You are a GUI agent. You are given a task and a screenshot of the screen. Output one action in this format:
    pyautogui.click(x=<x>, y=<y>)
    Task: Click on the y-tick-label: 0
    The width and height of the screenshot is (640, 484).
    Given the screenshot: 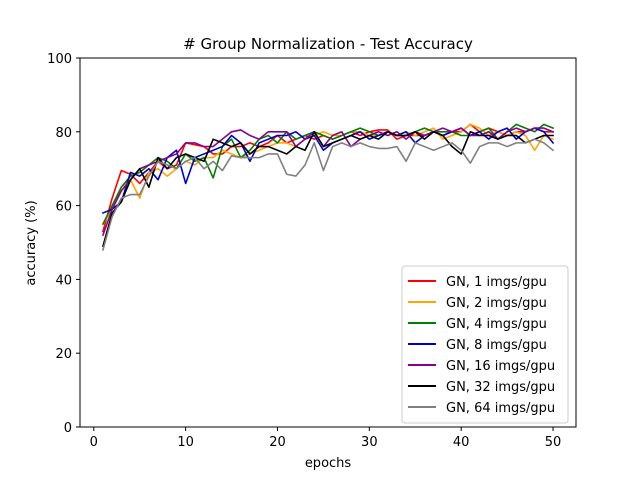 What is the action you would take?
    pyautogui.click(x=68, y=428)
    